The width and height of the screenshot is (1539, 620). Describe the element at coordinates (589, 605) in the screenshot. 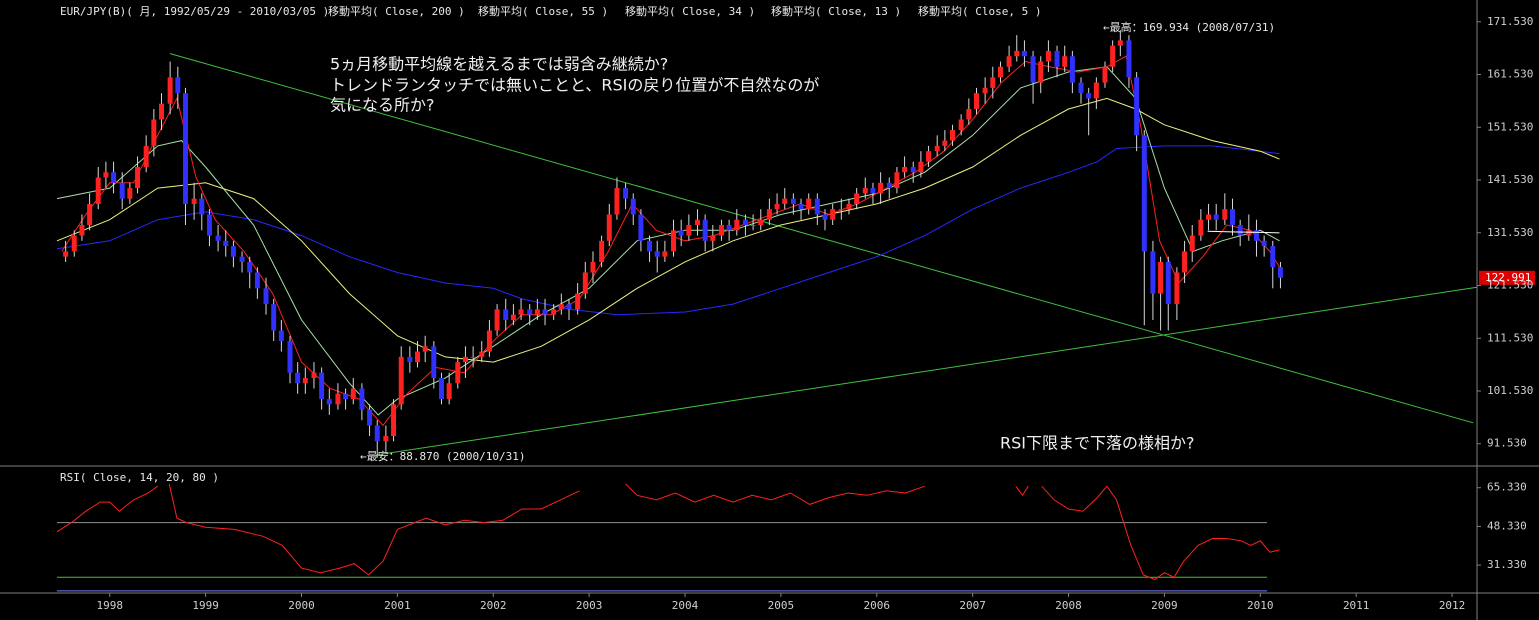

I see `x-tick-label: 2003` at that location.